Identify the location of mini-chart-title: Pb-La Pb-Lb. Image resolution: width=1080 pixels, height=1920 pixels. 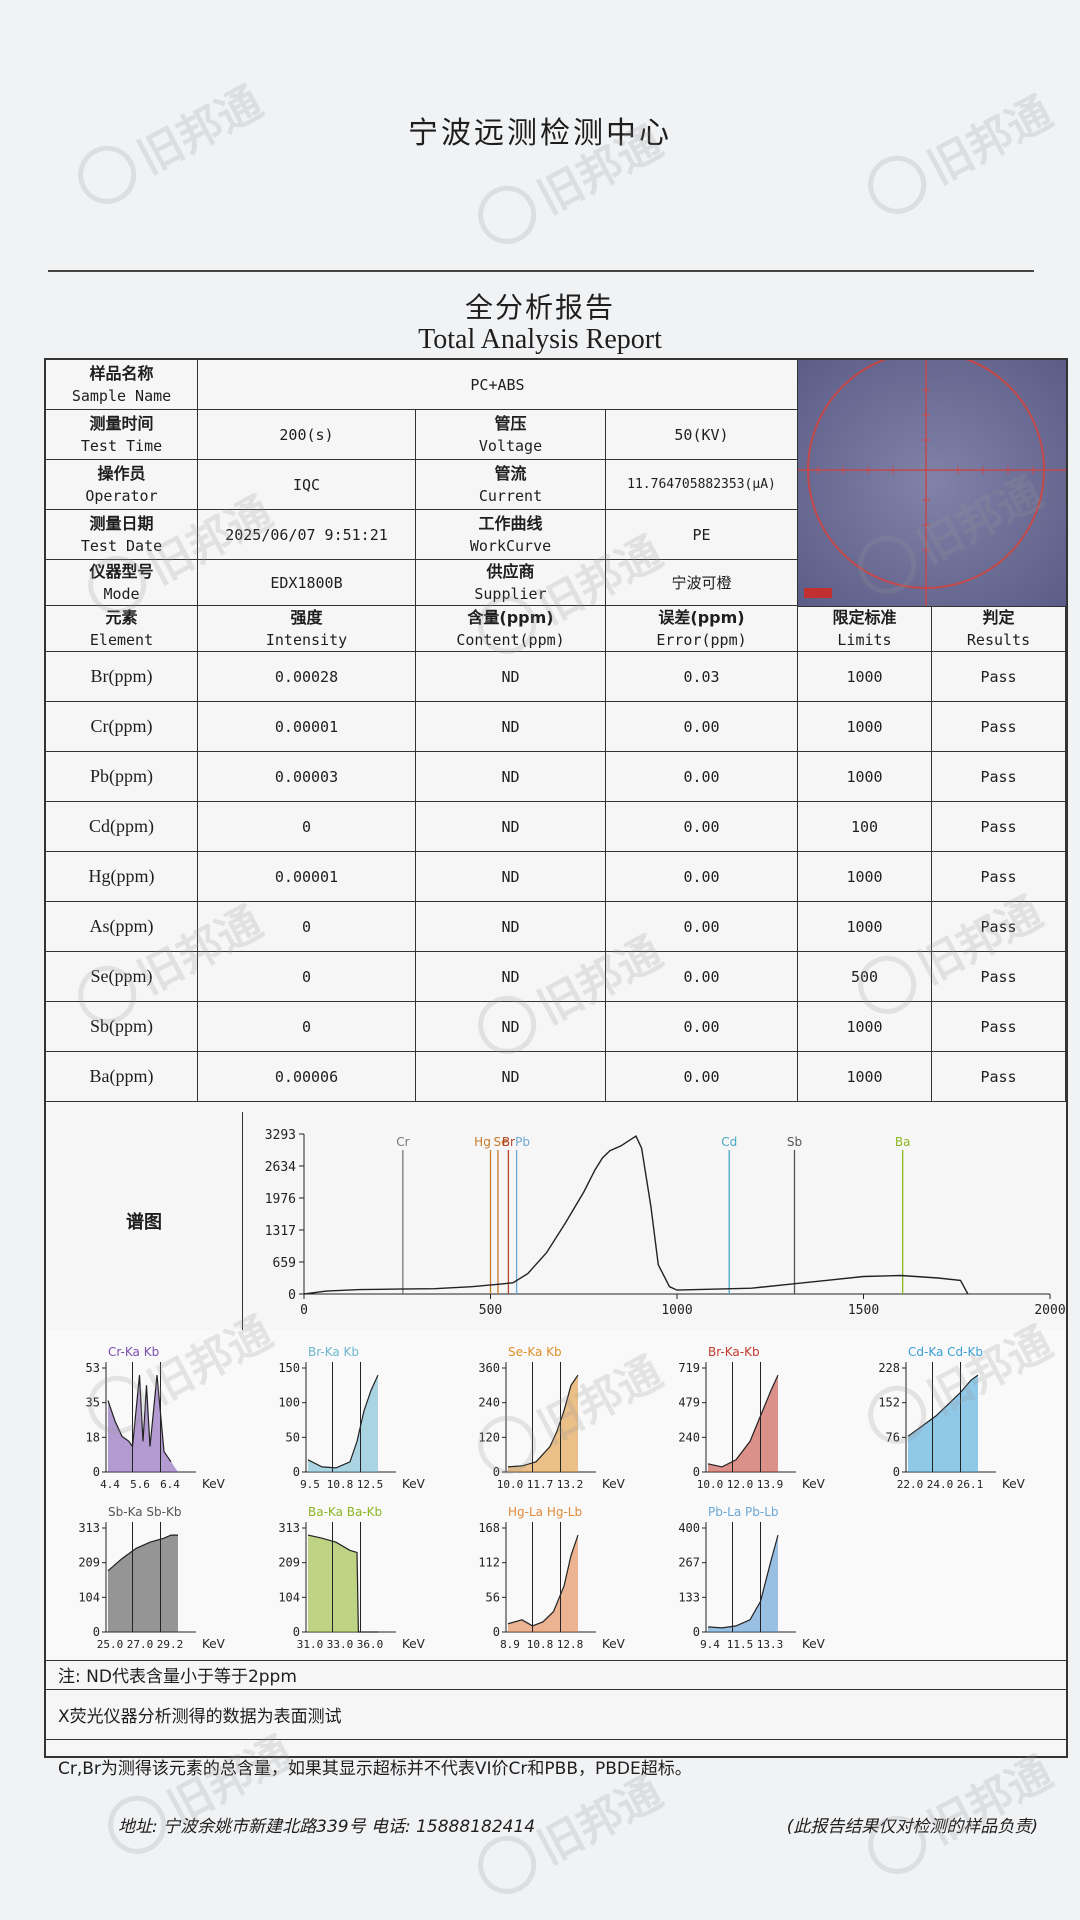
(743, 1512).